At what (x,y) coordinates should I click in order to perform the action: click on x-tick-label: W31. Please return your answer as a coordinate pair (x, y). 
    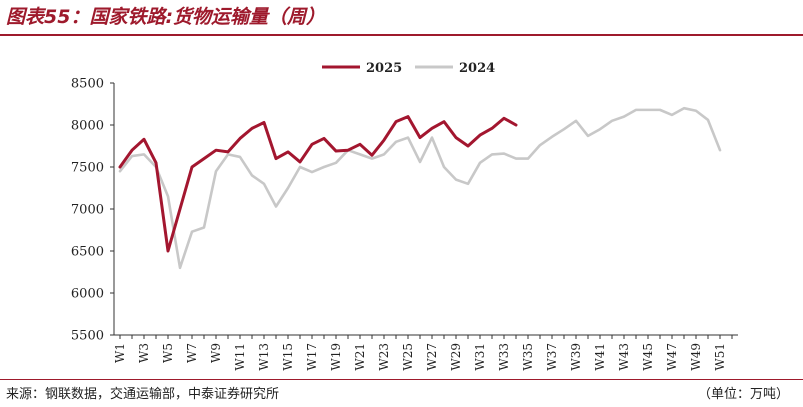
    Looking at the image, I should click on (480, 357).